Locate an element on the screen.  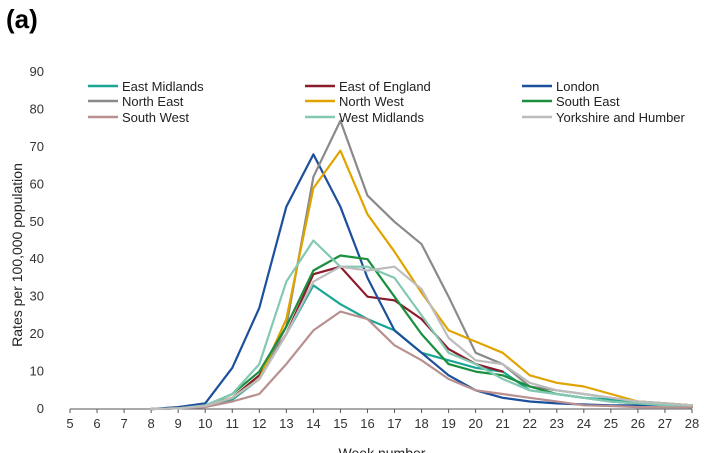
y-axis-label: Rates per 100,000 population is located at coordinates (17, 255).